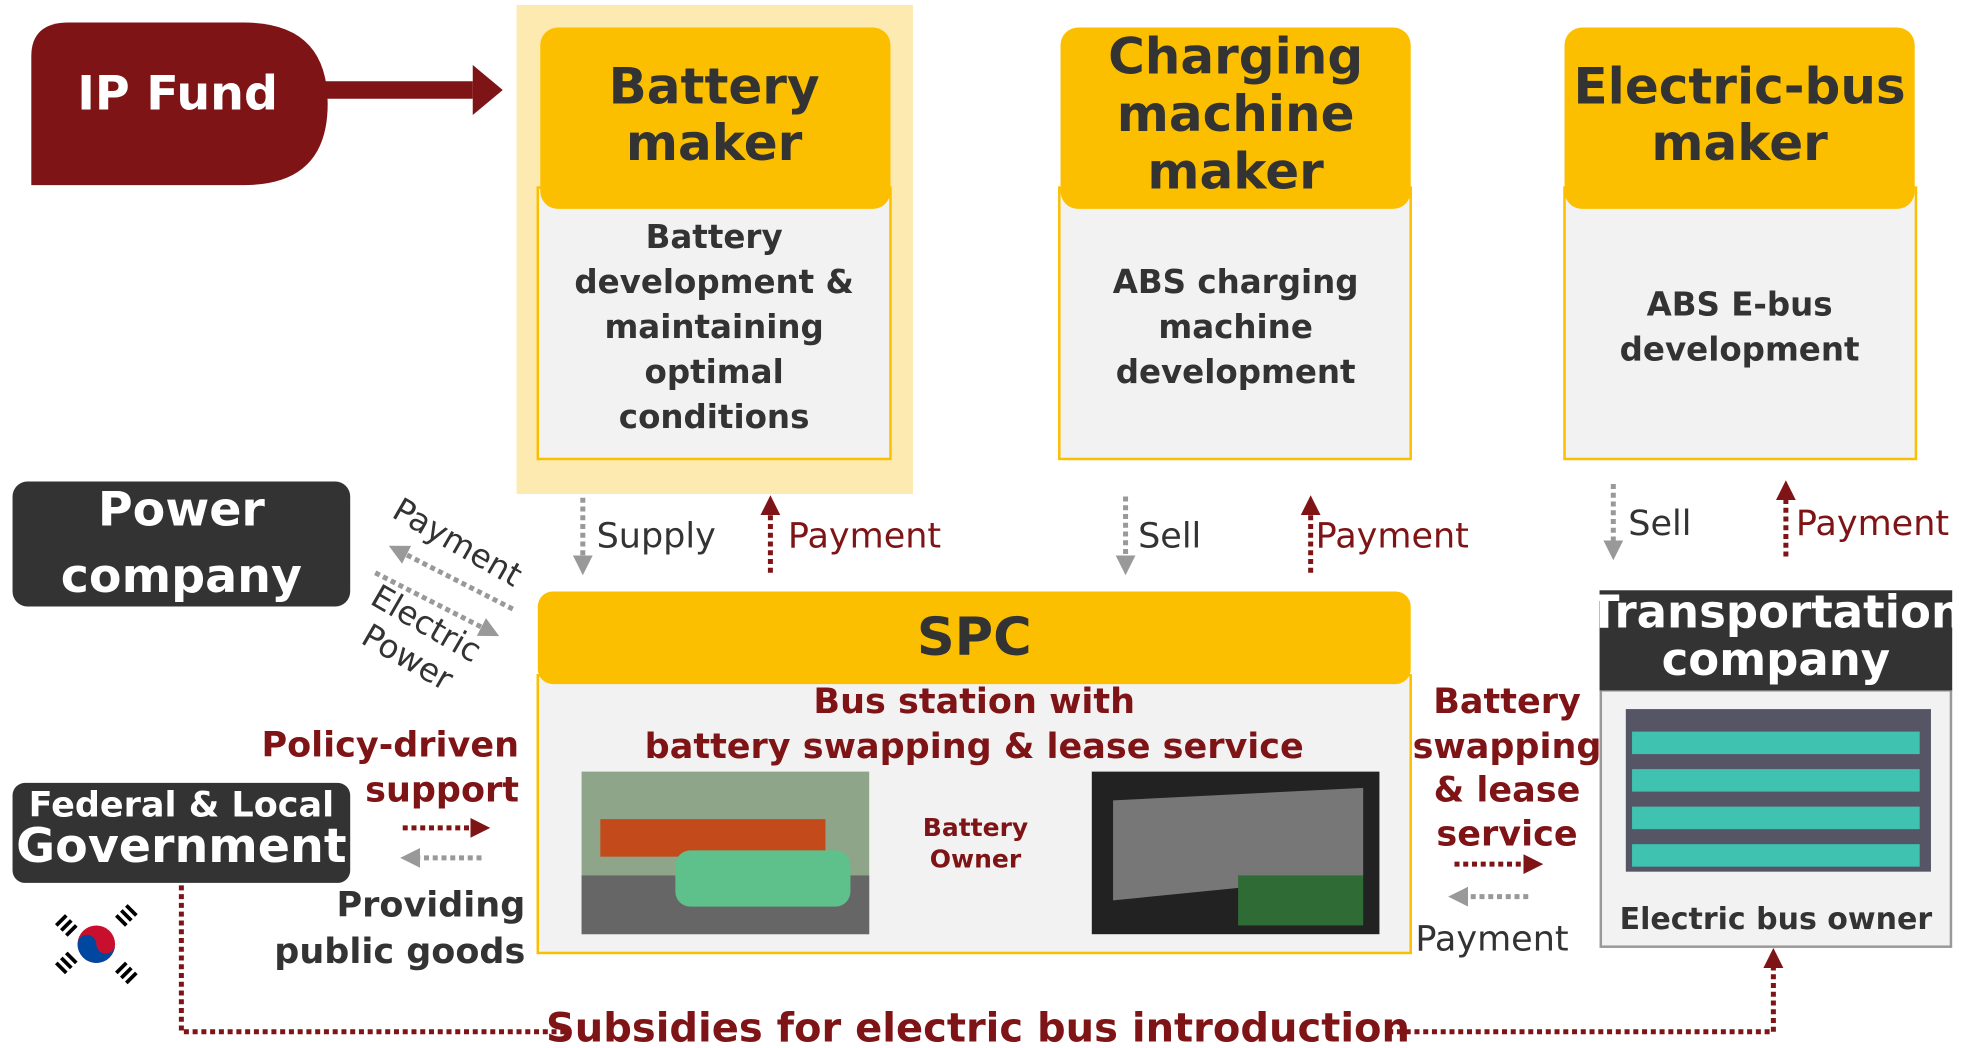 This screenshot has height=1048, width=1961. I want to click on maker-desc: maintaining, so click(713, 327).